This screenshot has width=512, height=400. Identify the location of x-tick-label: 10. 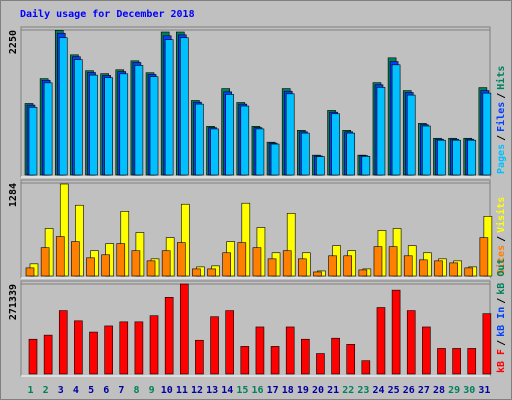
(167, 390).